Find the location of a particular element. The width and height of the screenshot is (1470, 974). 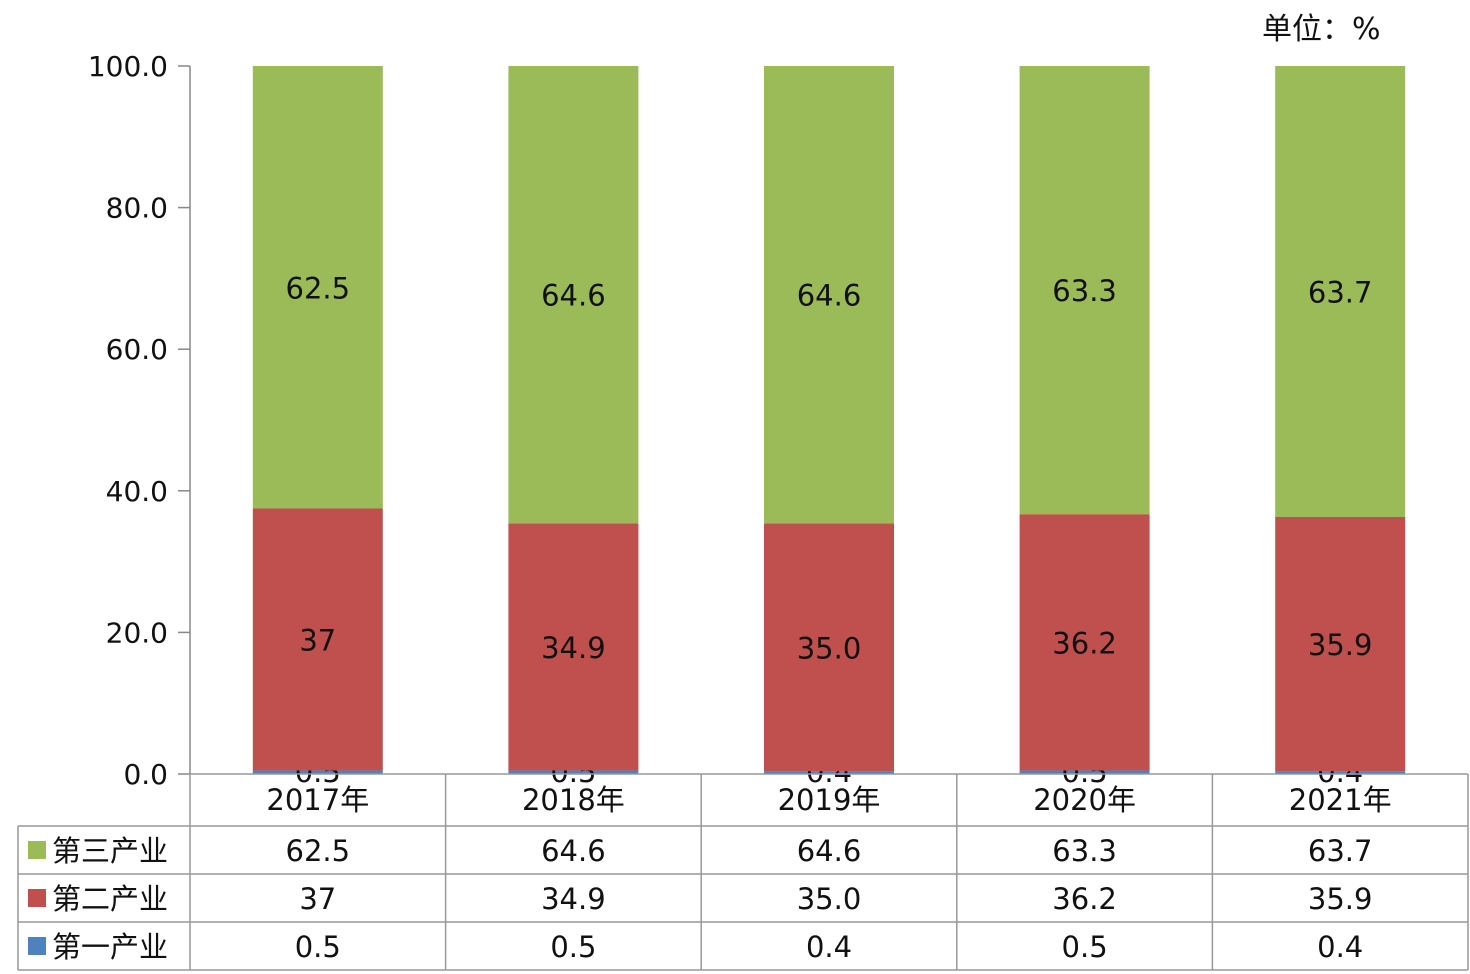

legend-label: 第二产业 is located at coordinates (110, 899).